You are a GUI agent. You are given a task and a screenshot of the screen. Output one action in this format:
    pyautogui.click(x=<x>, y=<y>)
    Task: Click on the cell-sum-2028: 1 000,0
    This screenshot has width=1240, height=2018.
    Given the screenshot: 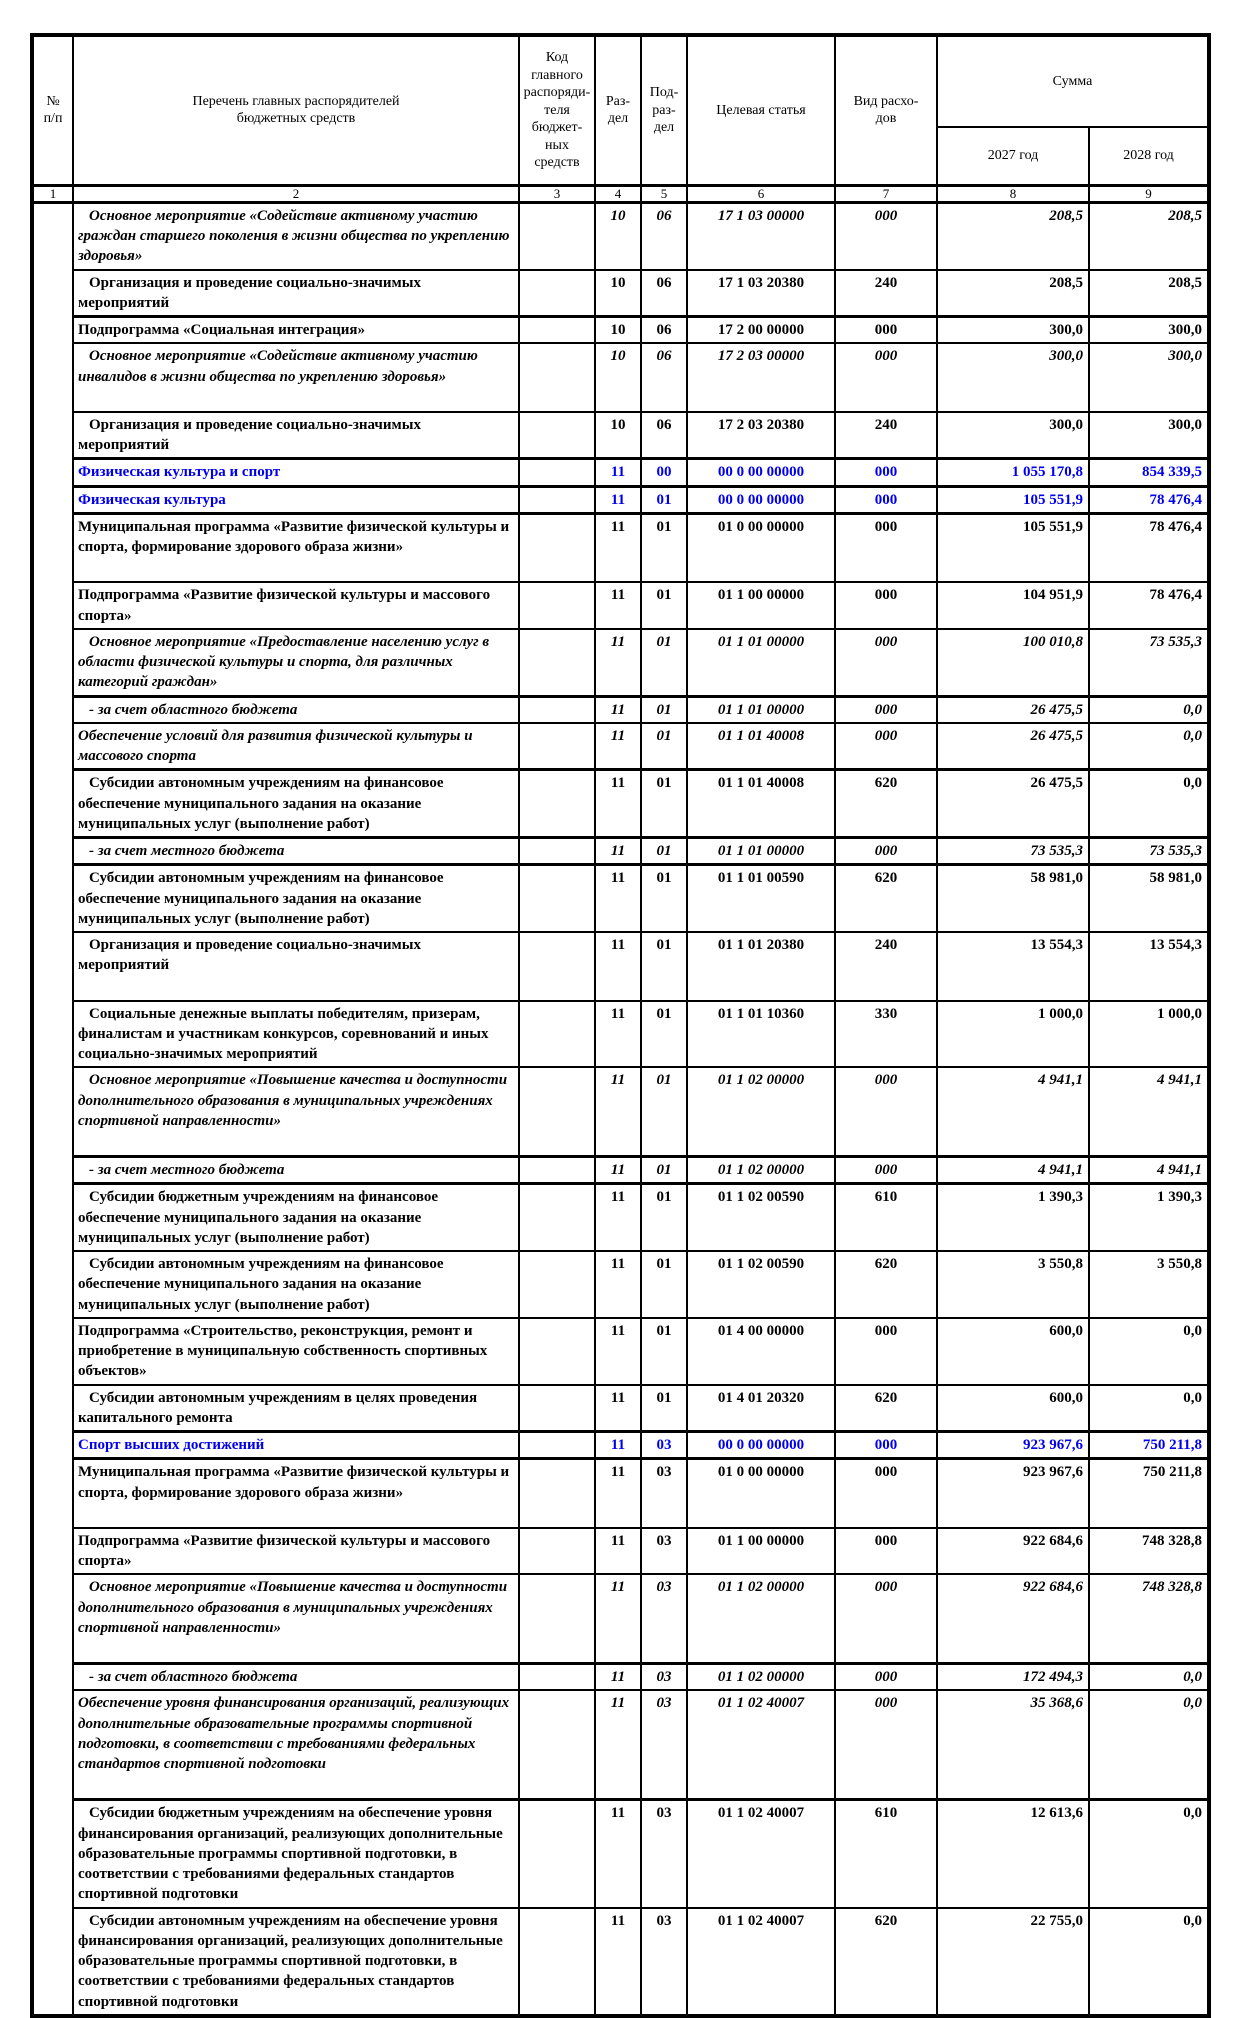 What is the action you would take?
    pyautogui.click(x=1149, y=1034)
    